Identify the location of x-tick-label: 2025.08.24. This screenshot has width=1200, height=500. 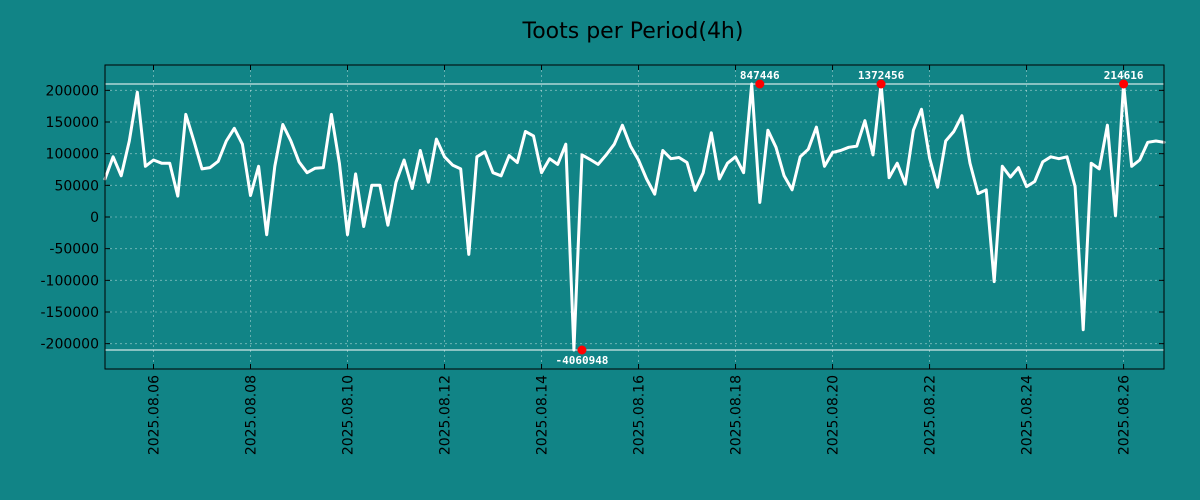
(1028, 415).